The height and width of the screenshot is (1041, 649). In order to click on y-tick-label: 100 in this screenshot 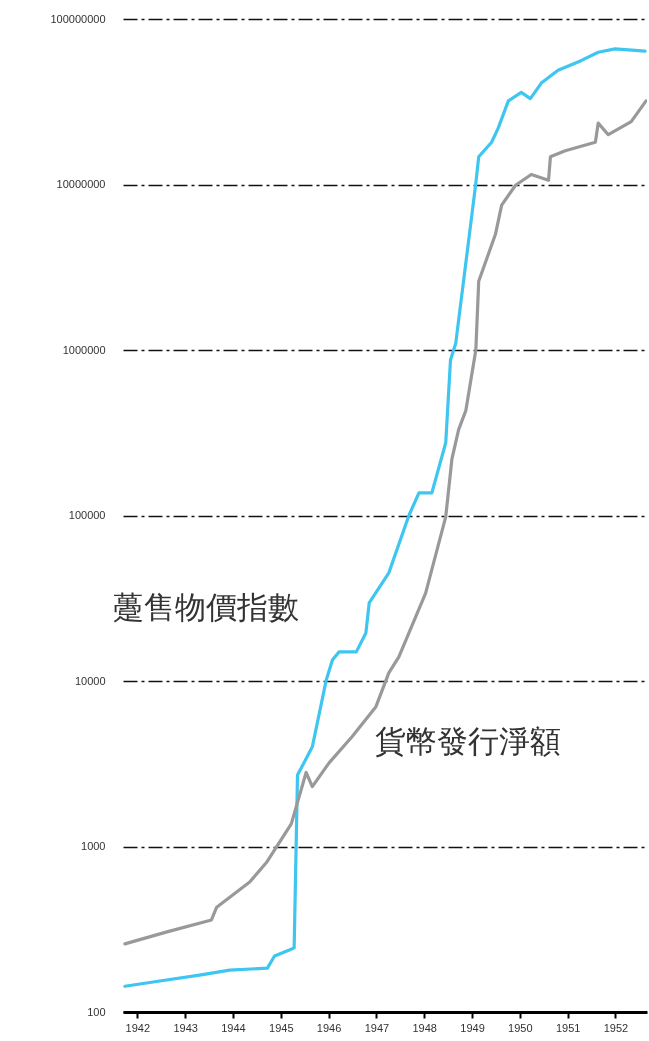, I will do `click(96, 1011)`.